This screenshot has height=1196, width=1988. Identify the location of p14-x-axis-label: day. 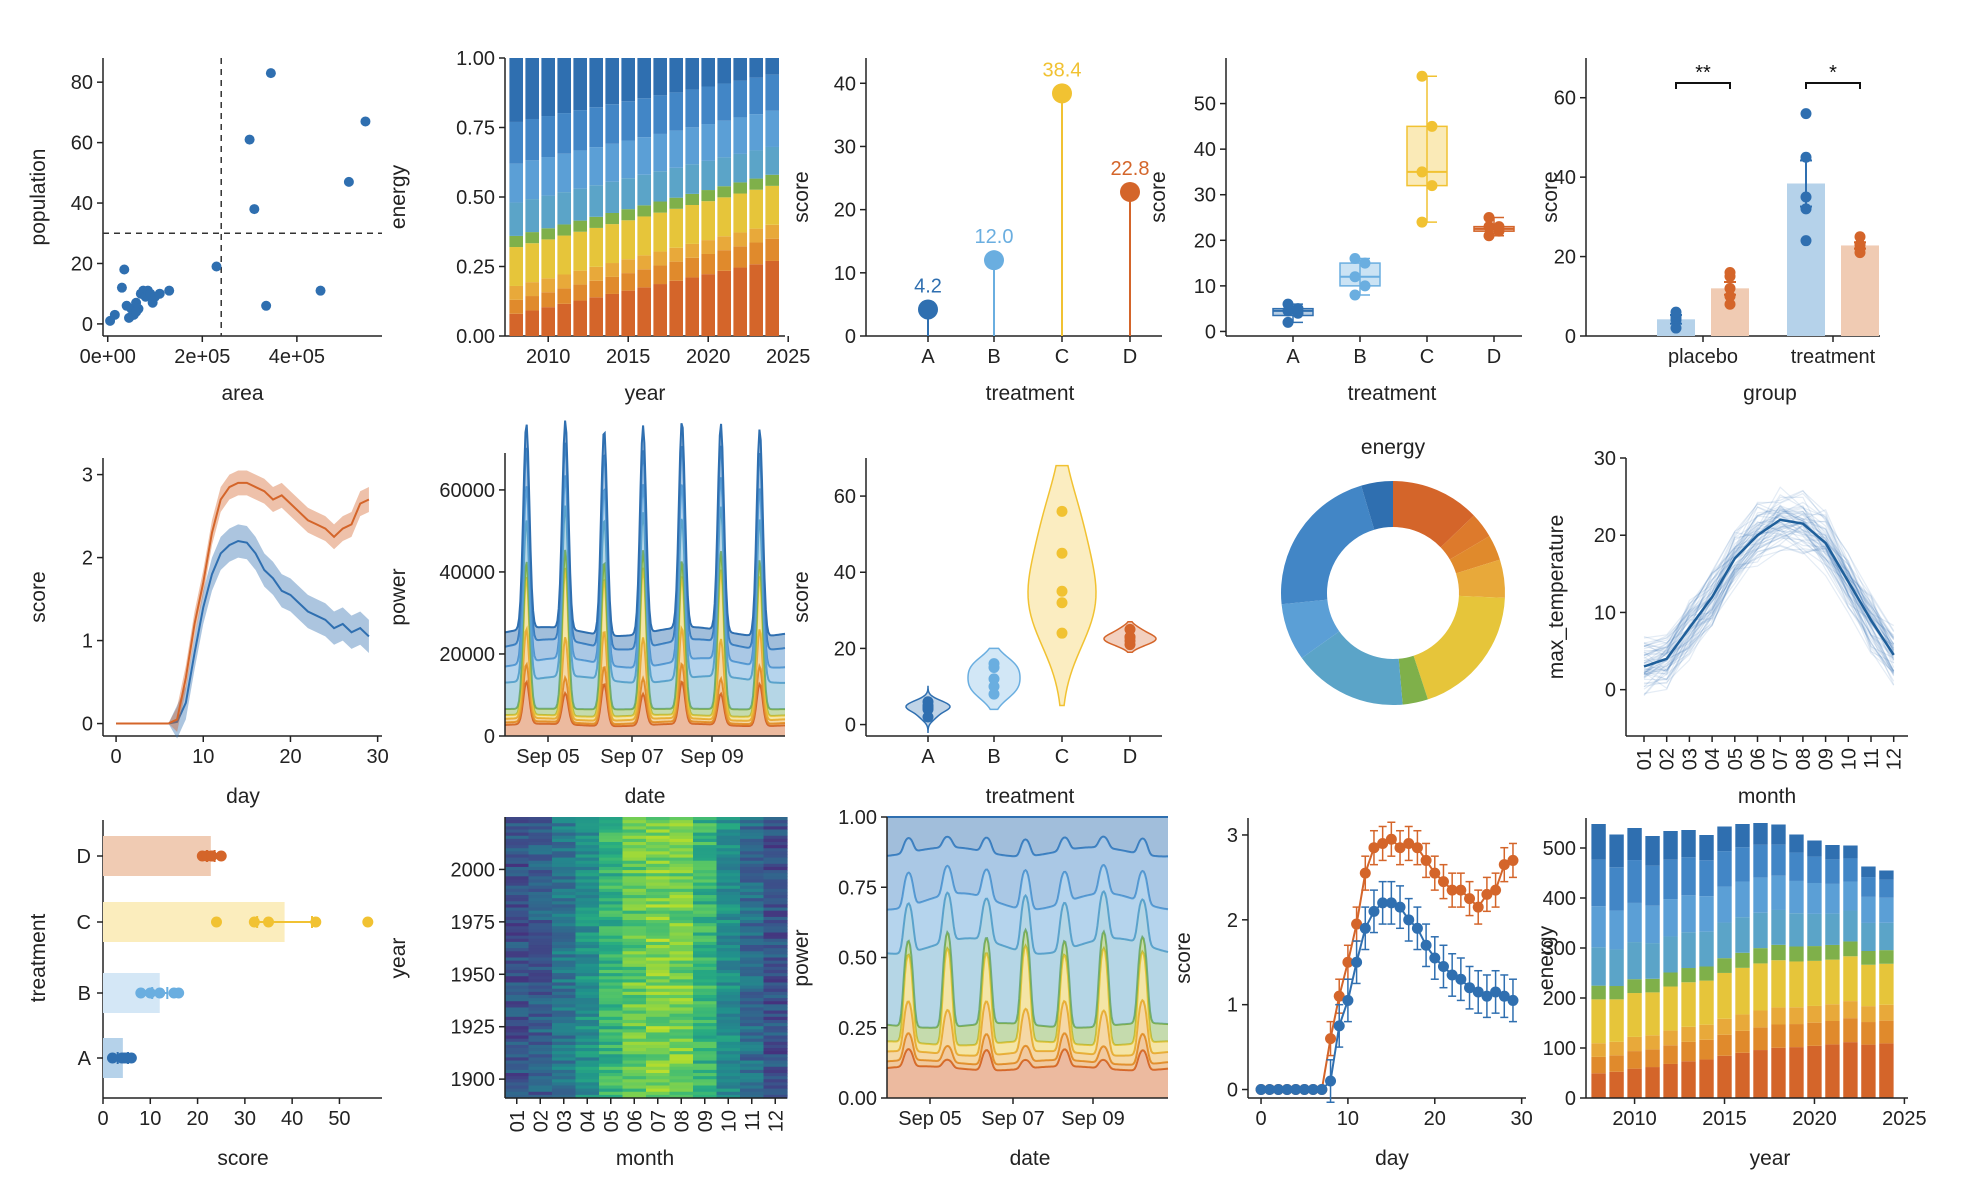
(1392, 1158).